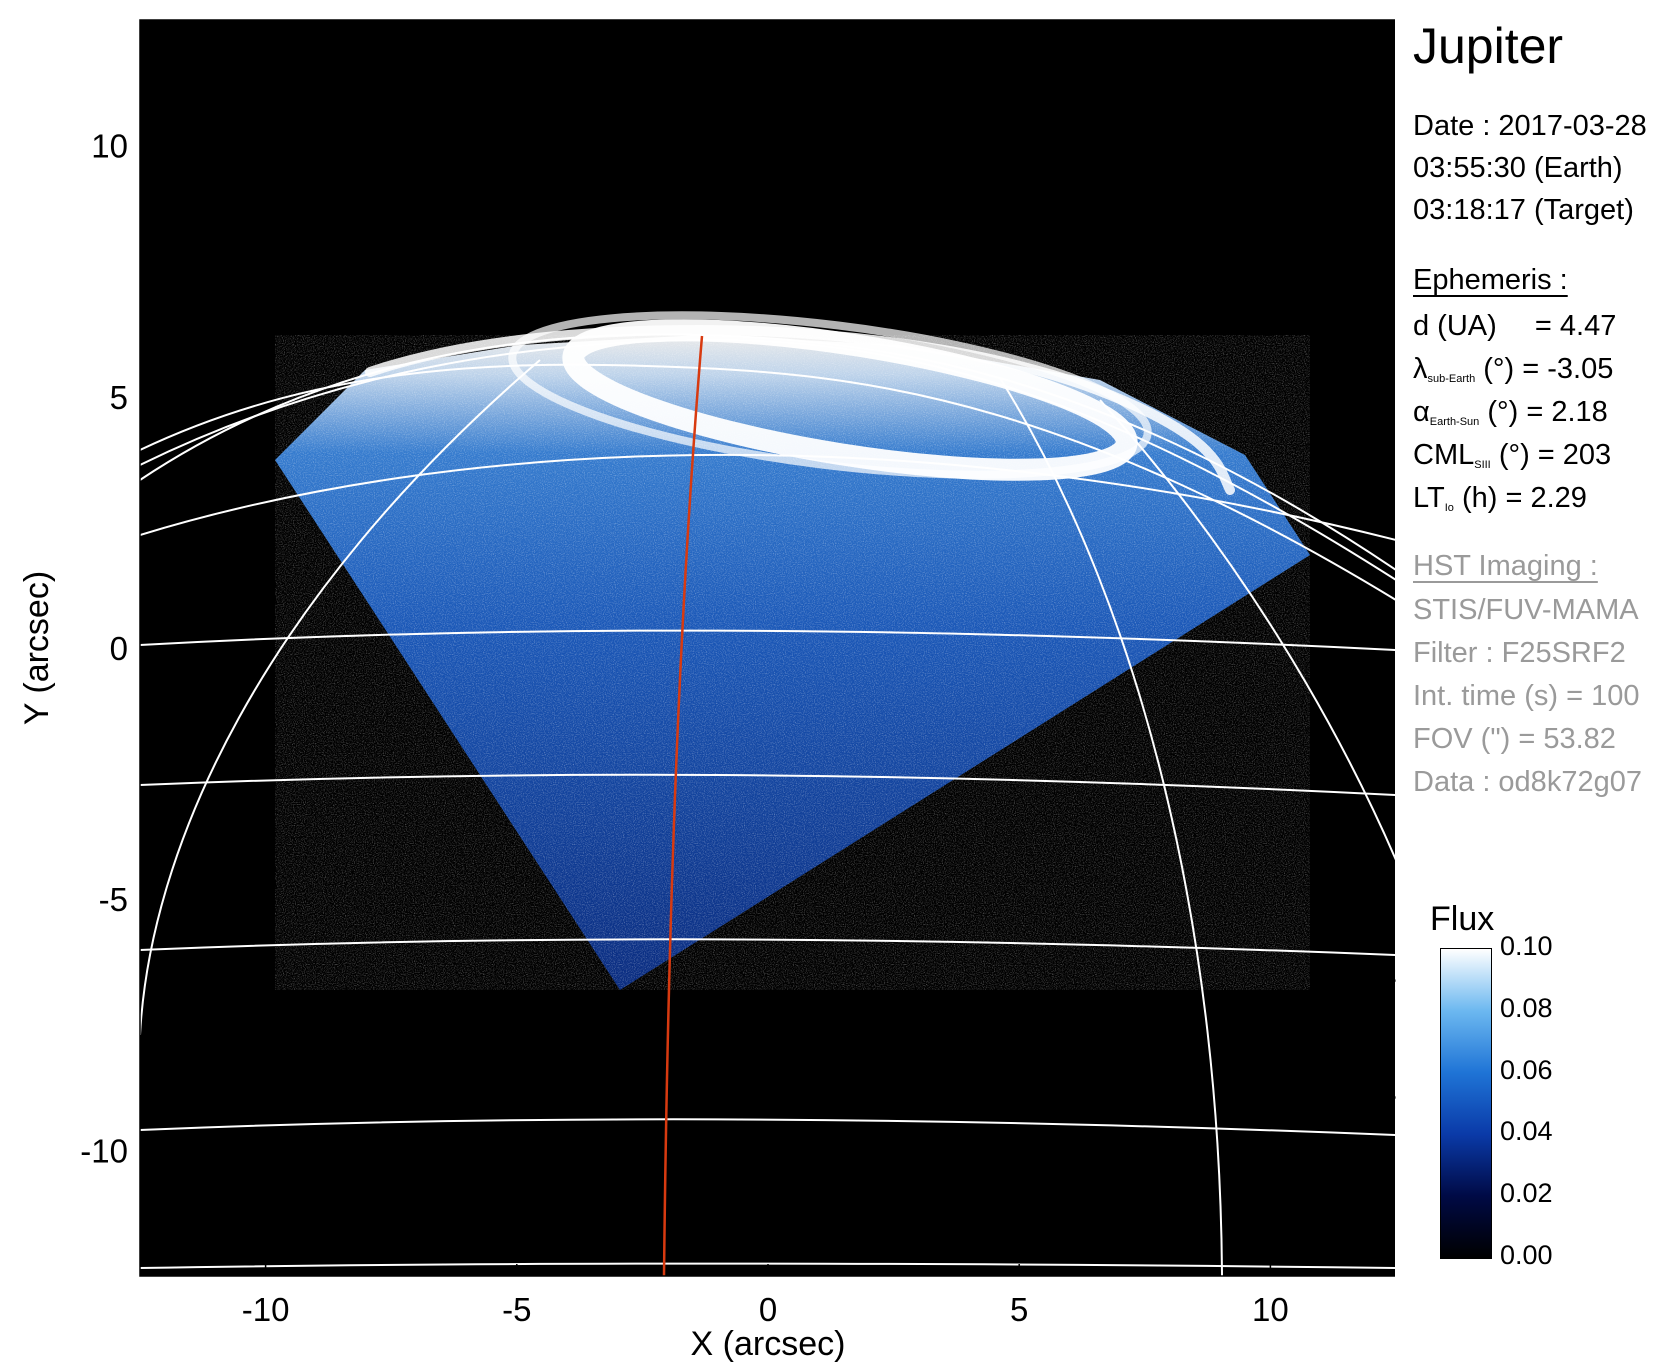 The image size is (1676, 1367). What do you see at coordinates (1526, 946) in the screenshot?
I see `colorbar-tick-label: 0.10` at bounding box center [1526, 946].